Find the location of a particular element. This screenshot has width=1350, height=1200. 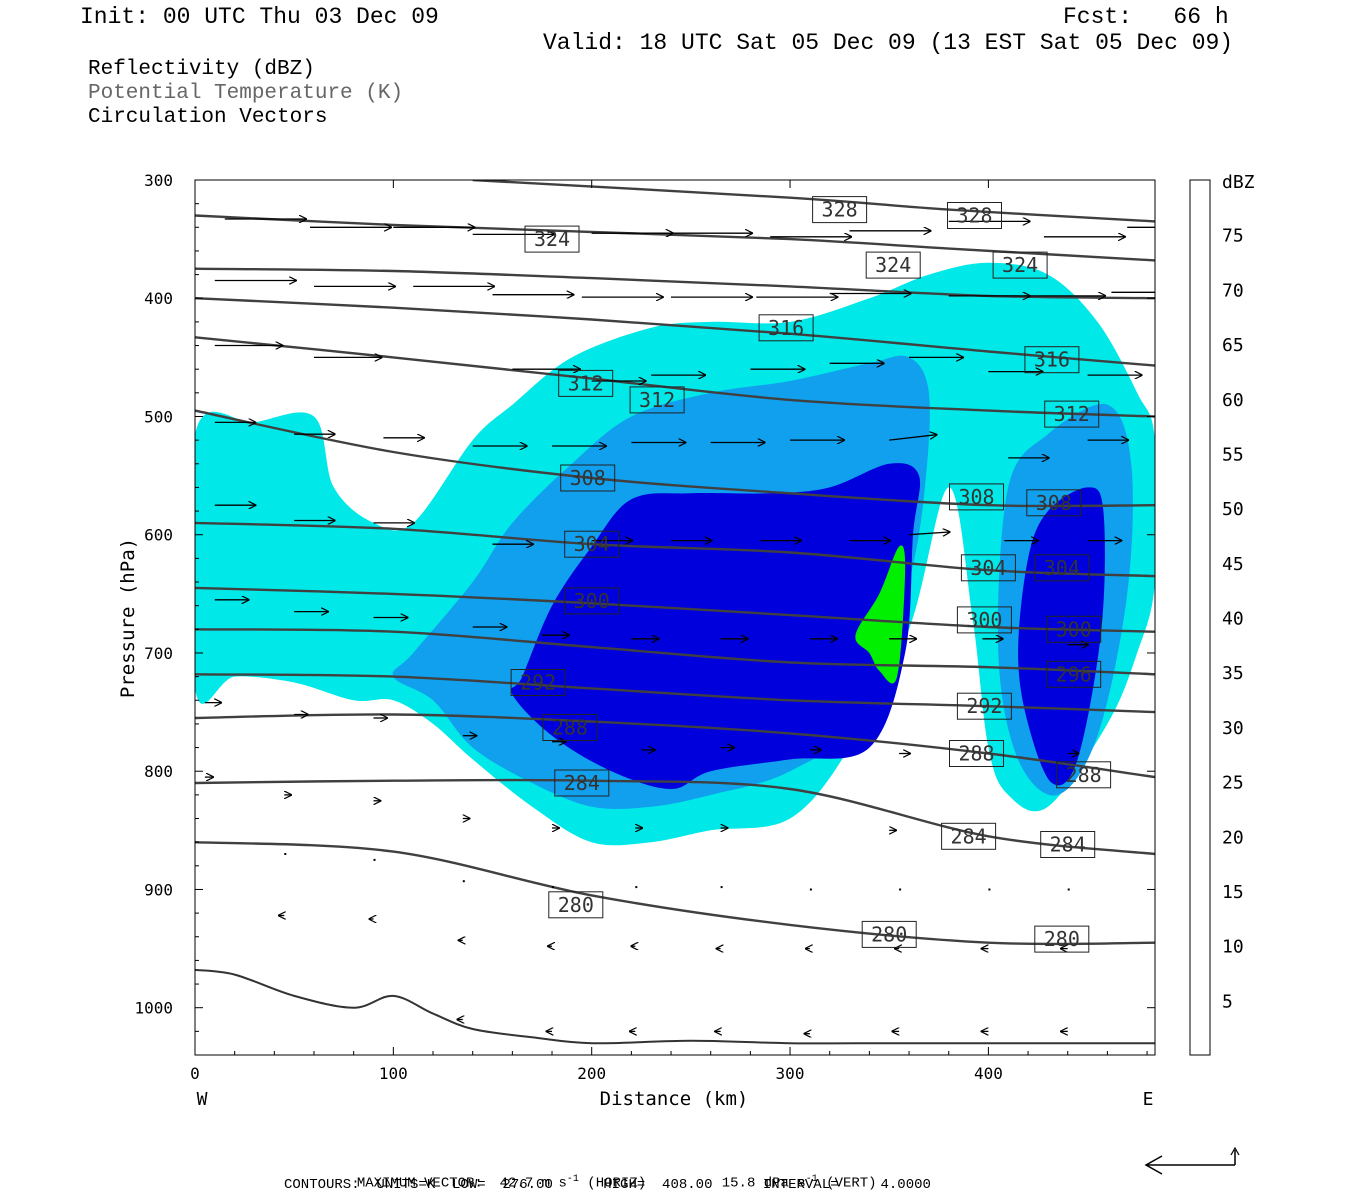

x-axis-title: Distance (km) is located at coordinates (674, 1099).